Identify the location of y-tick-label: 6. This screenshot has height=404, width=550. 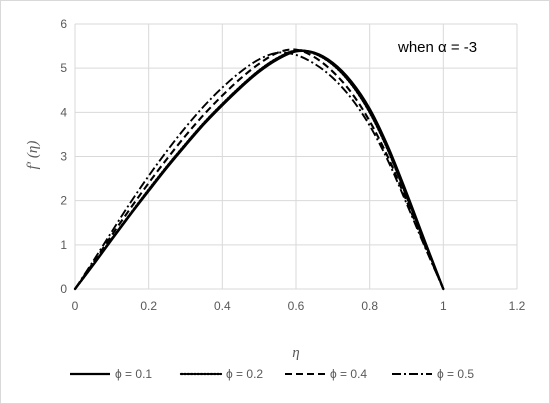
(63, 24).